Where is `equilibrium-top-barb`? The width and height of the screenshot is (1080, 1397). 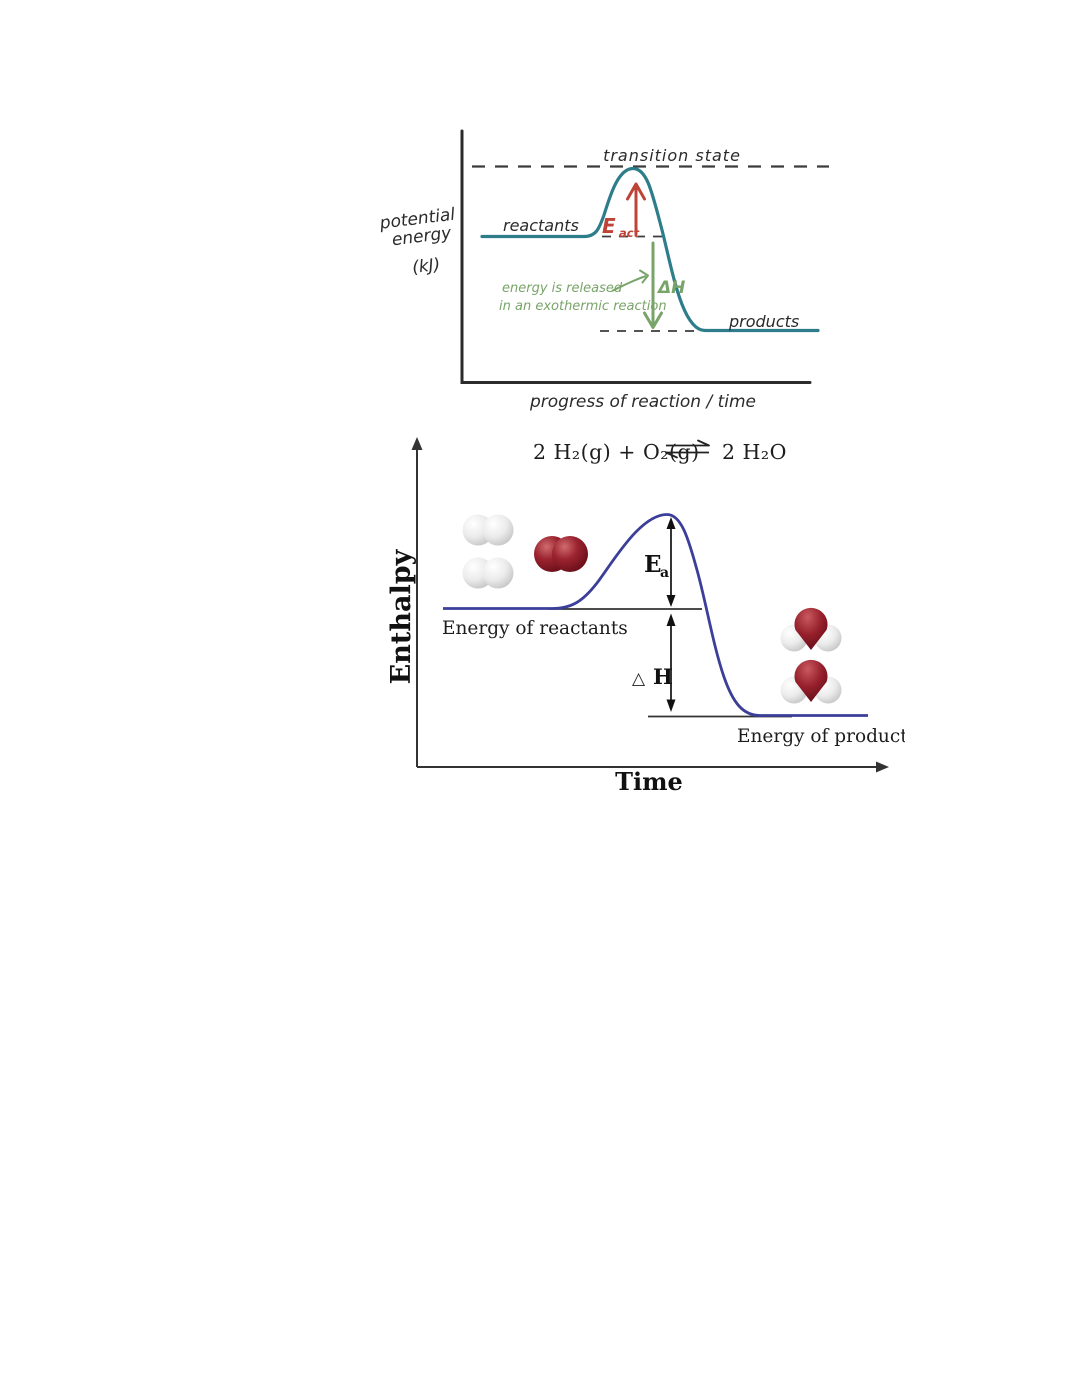
equilibrium-top-barb is located at coordinates (703, 443).